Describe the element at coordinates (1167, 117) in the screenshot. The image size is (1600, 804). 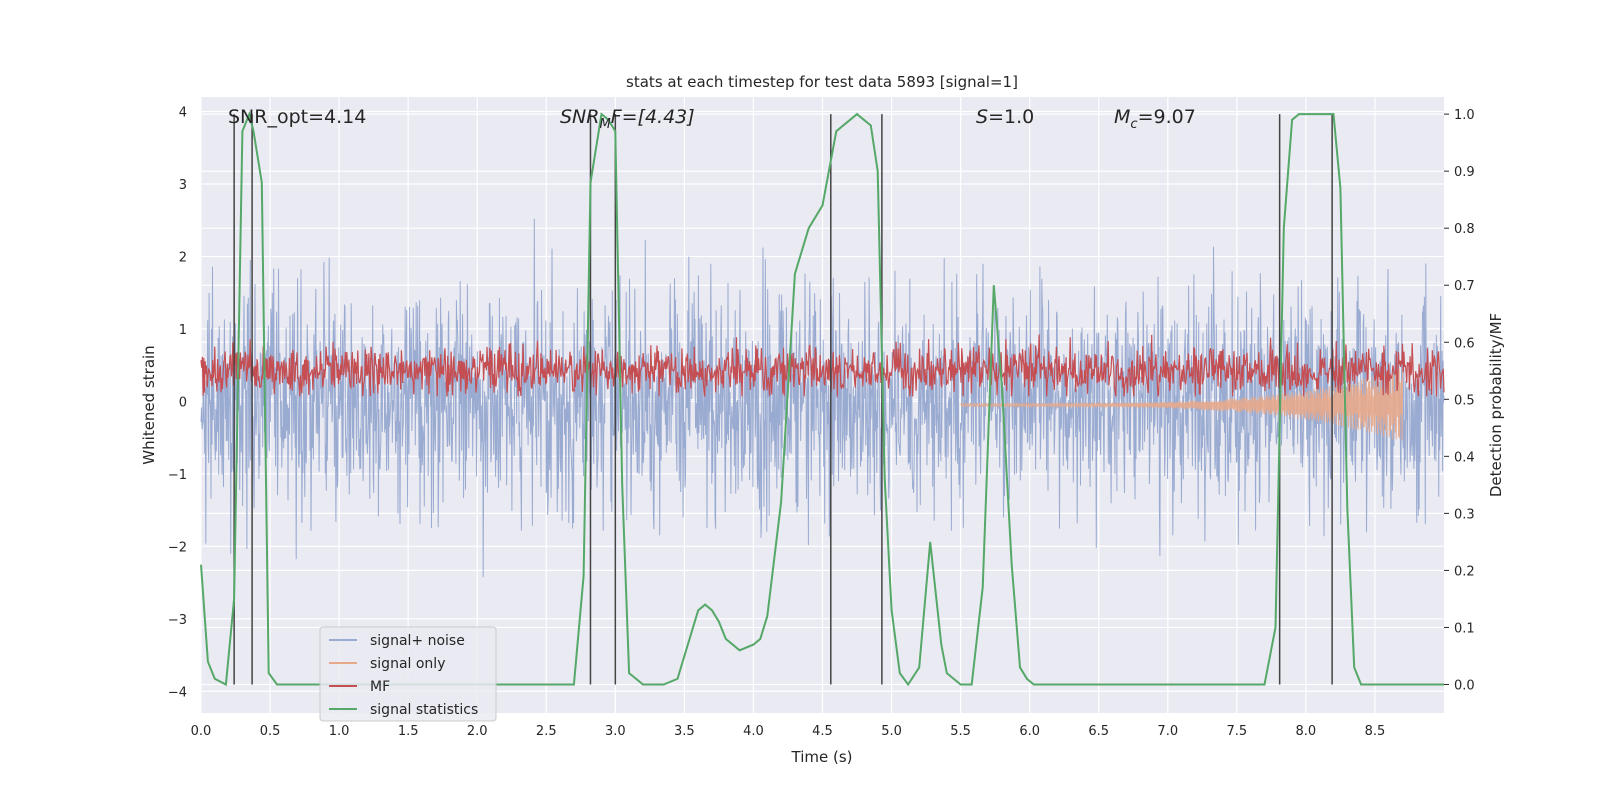
I see `annotation-mc-rest: =9.07` at that location.